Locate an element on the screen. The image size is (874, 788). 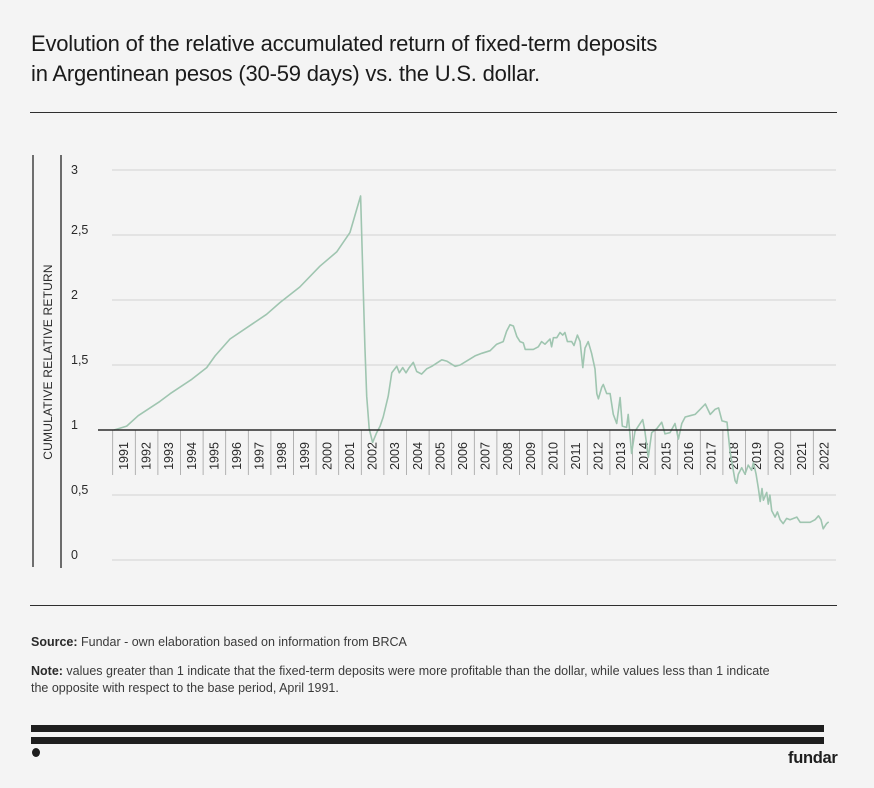
y-tick-label: 1,5 is located at coordinates (79, 360).